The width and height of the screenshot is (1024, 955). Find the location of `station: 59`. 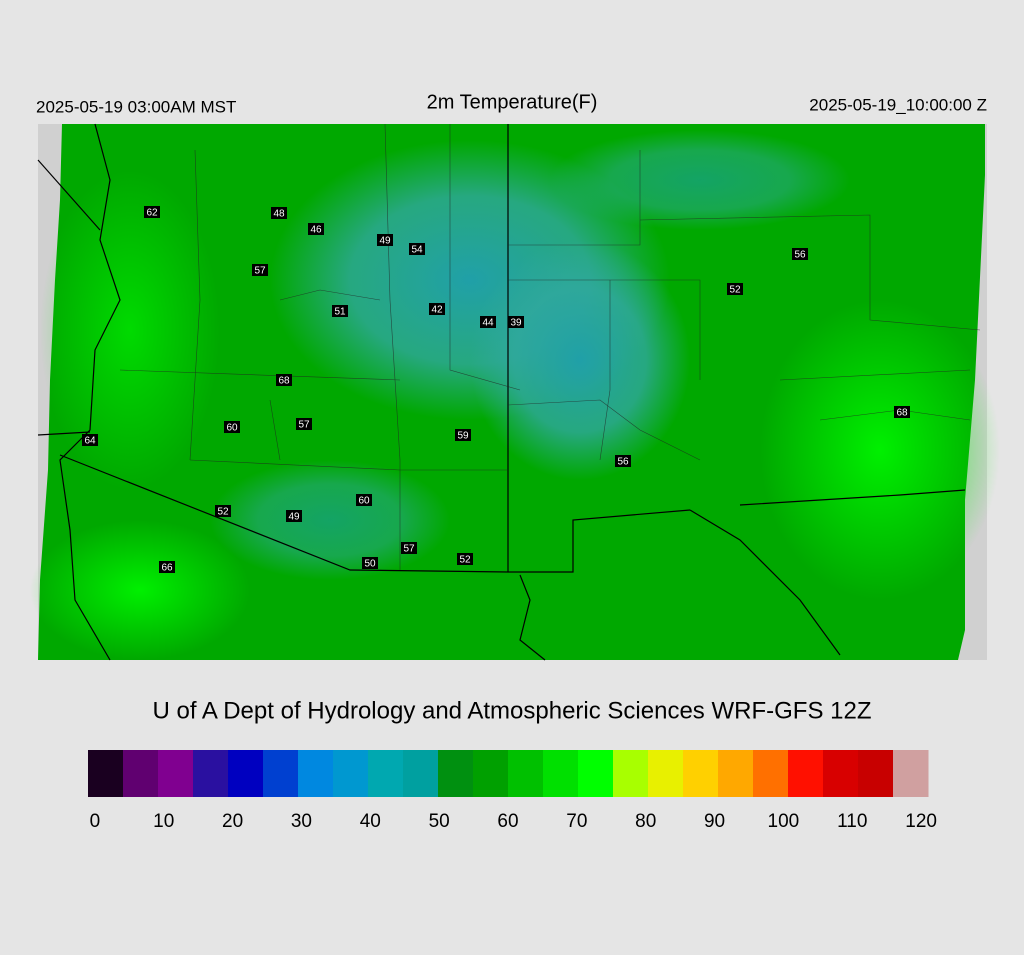

station: 59 is located at coordinates (463, 435).